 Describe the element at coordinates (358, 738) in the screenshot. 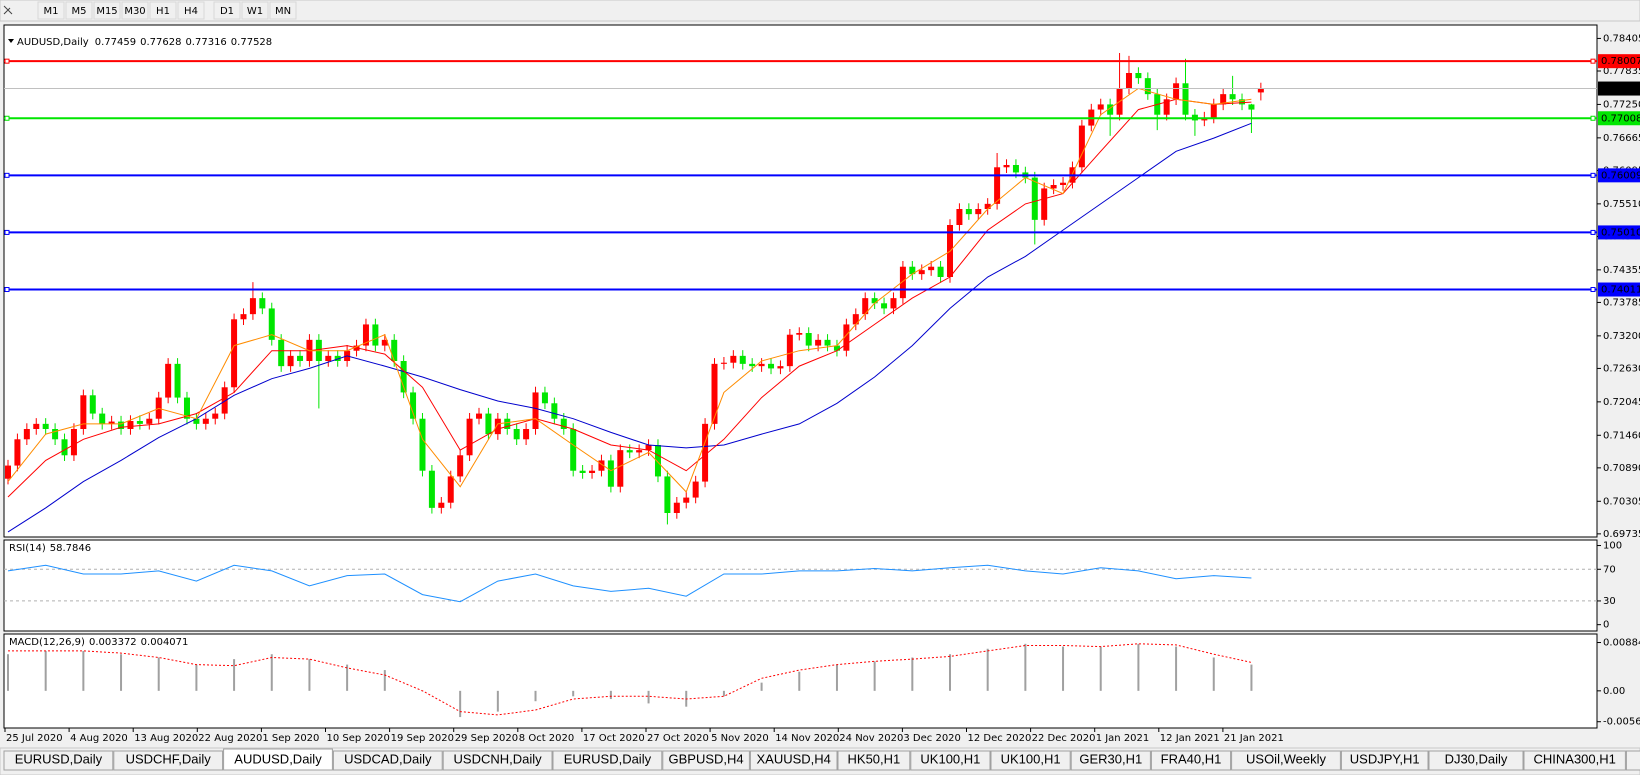

I see `x-tick-label: 10 Sep 2020` at that location.